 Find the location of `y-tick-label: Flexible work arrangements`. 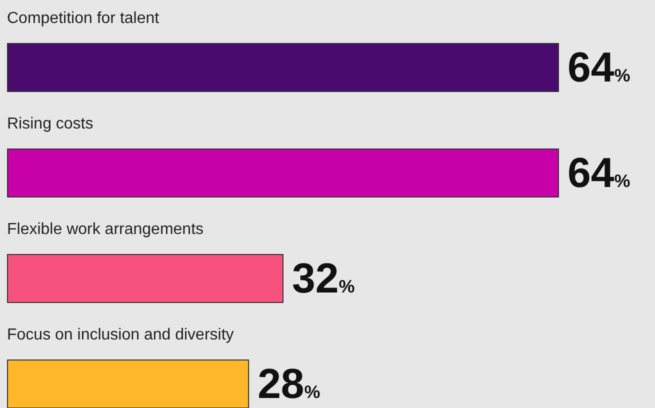

y-tick-label: Flexible work arrangements is located at coordinates (105, 229).